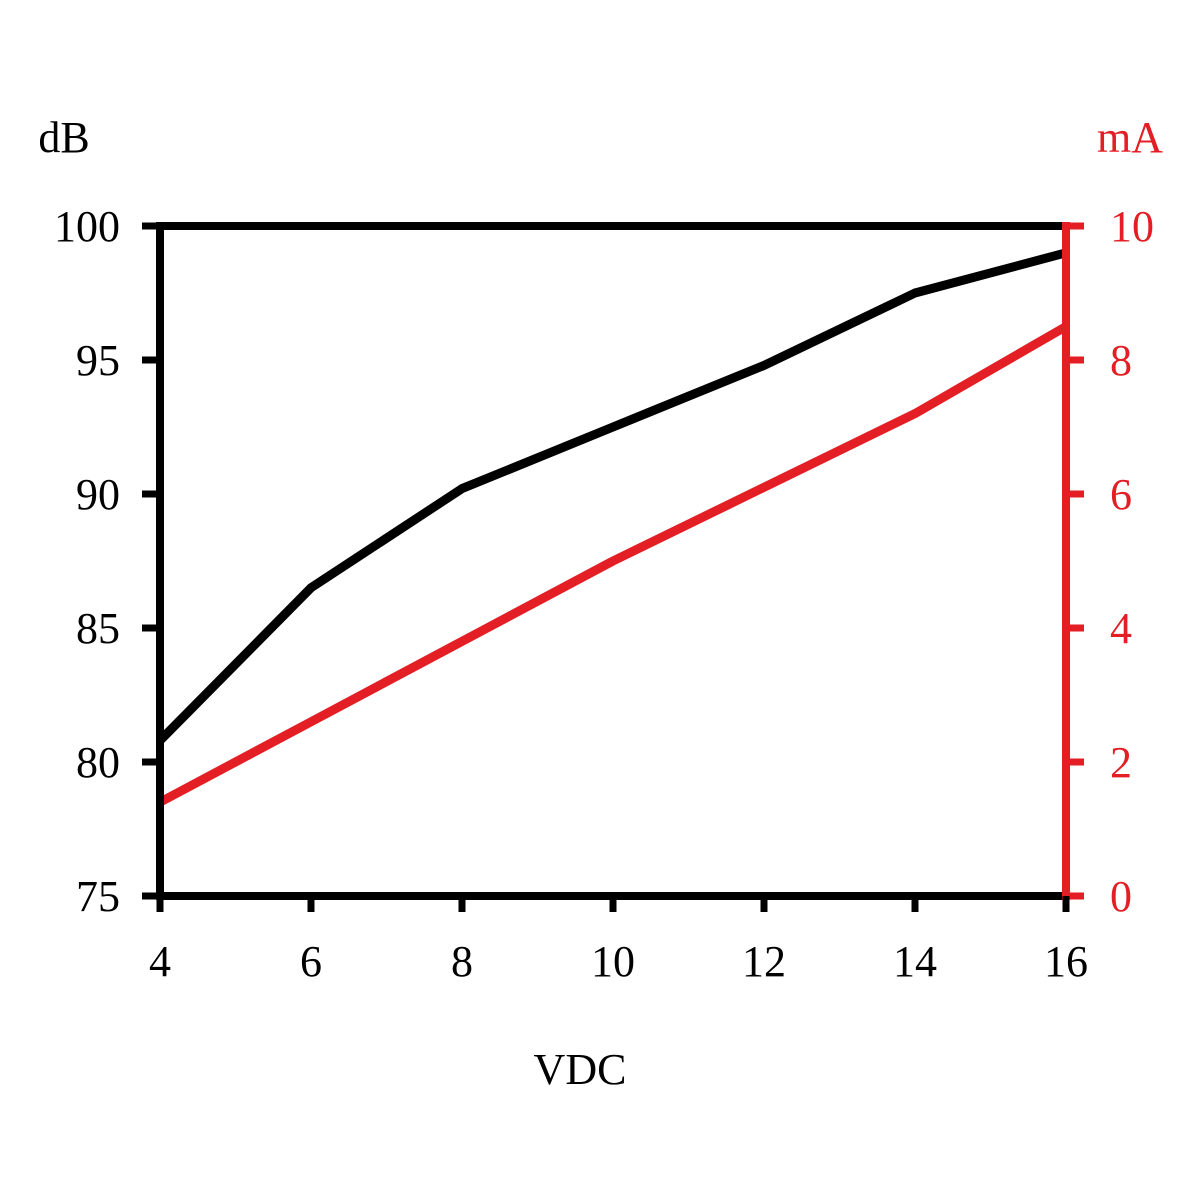 The height and width of the screenshot is (1200, 1200). I want to click on y-right-tick-label: 10, so click(1132, 226).